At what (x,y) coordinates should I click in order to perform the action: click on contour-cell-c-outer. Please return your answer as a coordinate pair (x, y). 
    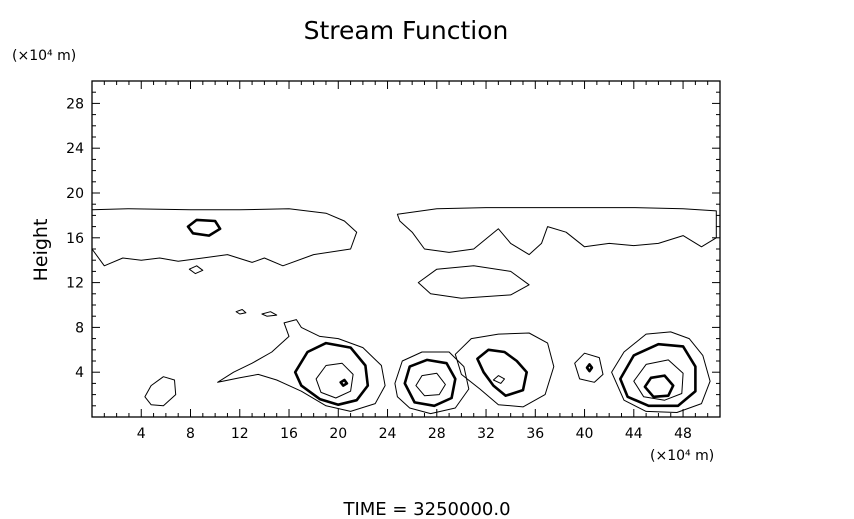
    Looking at the image, I should click on (504, 370).